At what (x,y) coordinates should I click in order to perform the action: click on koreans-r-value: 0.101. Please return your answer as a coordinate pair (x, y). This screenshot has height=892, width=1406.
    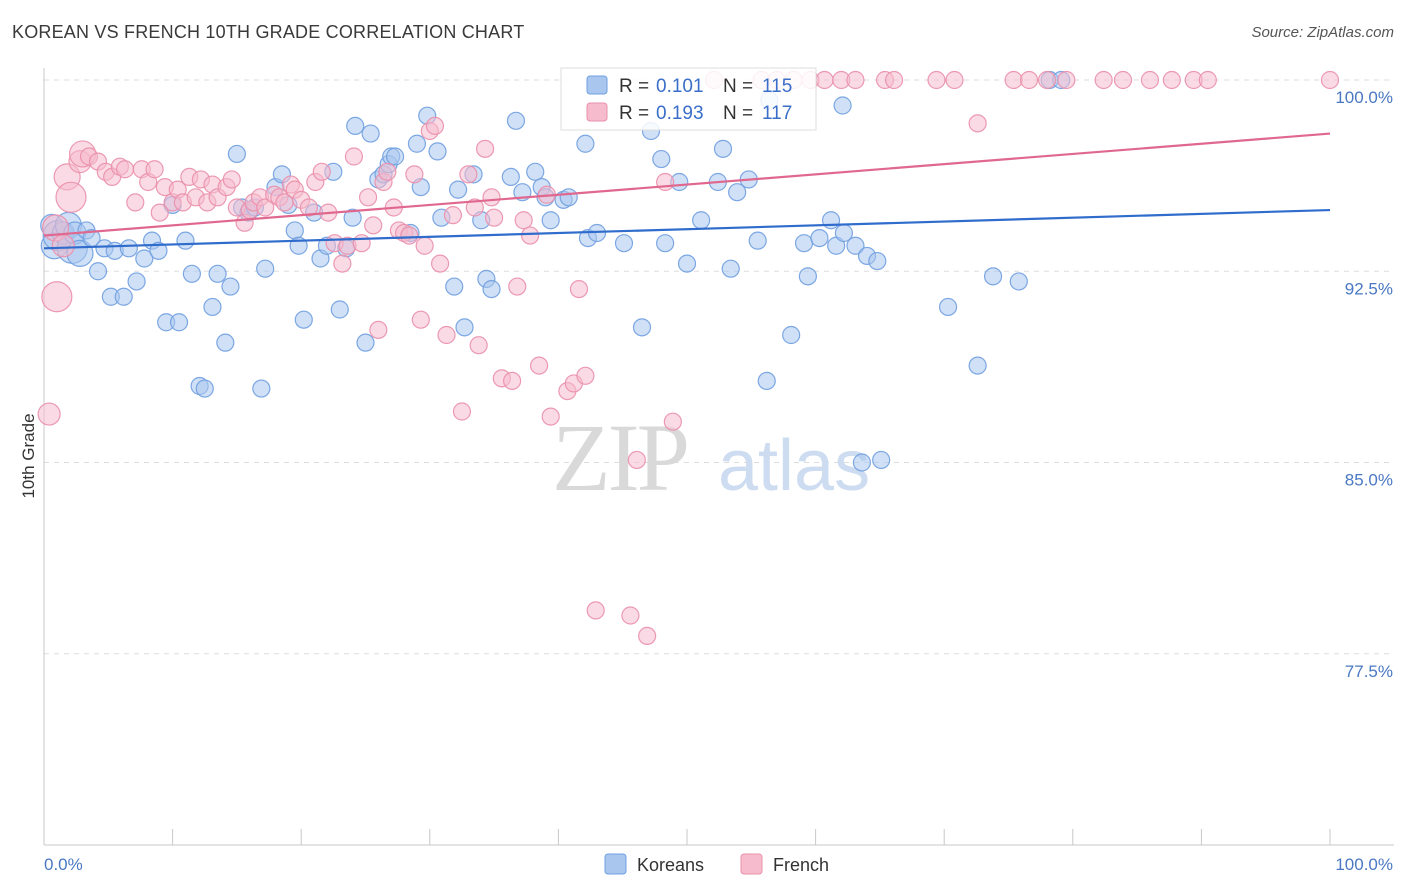
    Looking at the image, I should click on (680, 86).